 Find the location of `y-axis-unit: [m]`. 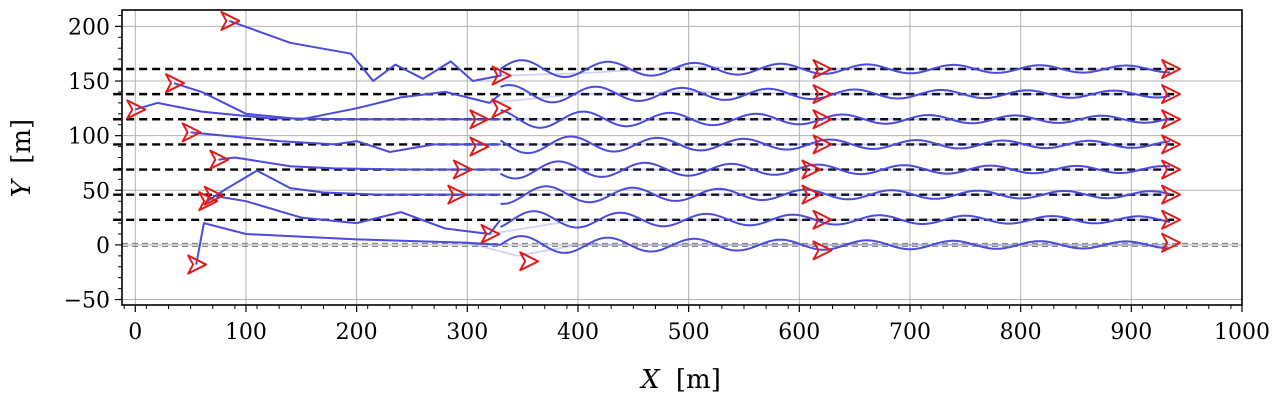

y-axis-unit: [m] is located at coordinates (22, 141).